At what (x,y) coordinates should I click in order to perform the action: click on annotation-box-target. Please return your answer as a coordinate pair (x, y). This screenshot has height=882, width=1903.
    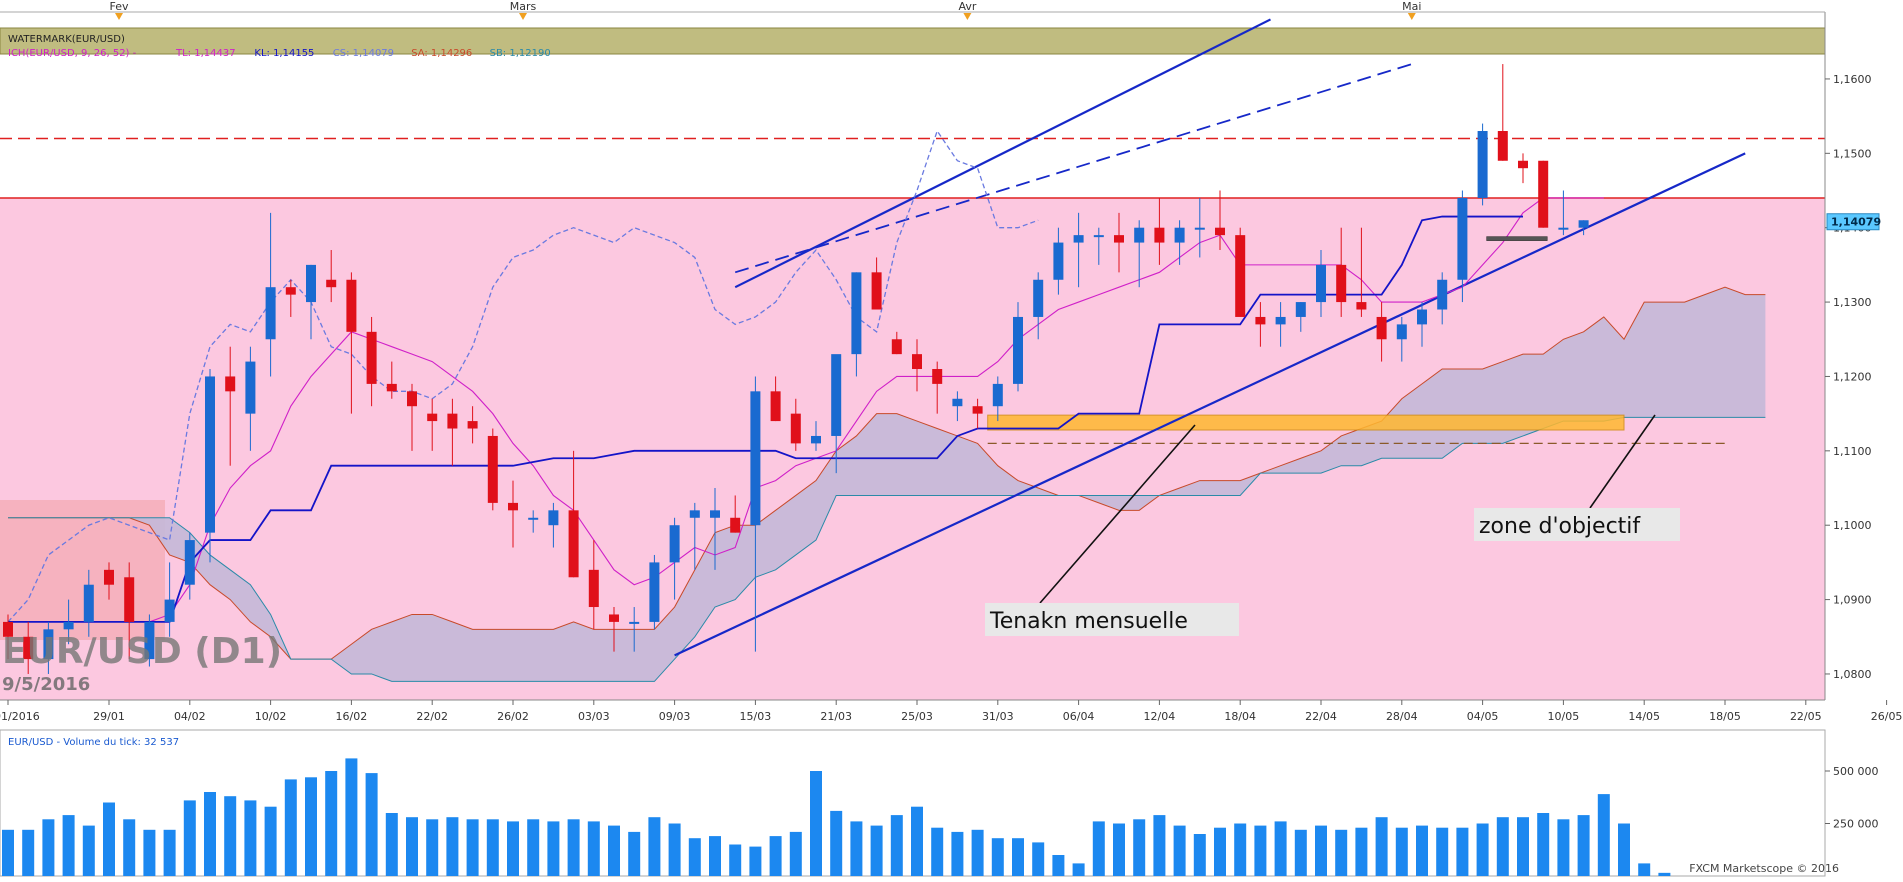
    Looking at the image, I should click on (1577, 524).